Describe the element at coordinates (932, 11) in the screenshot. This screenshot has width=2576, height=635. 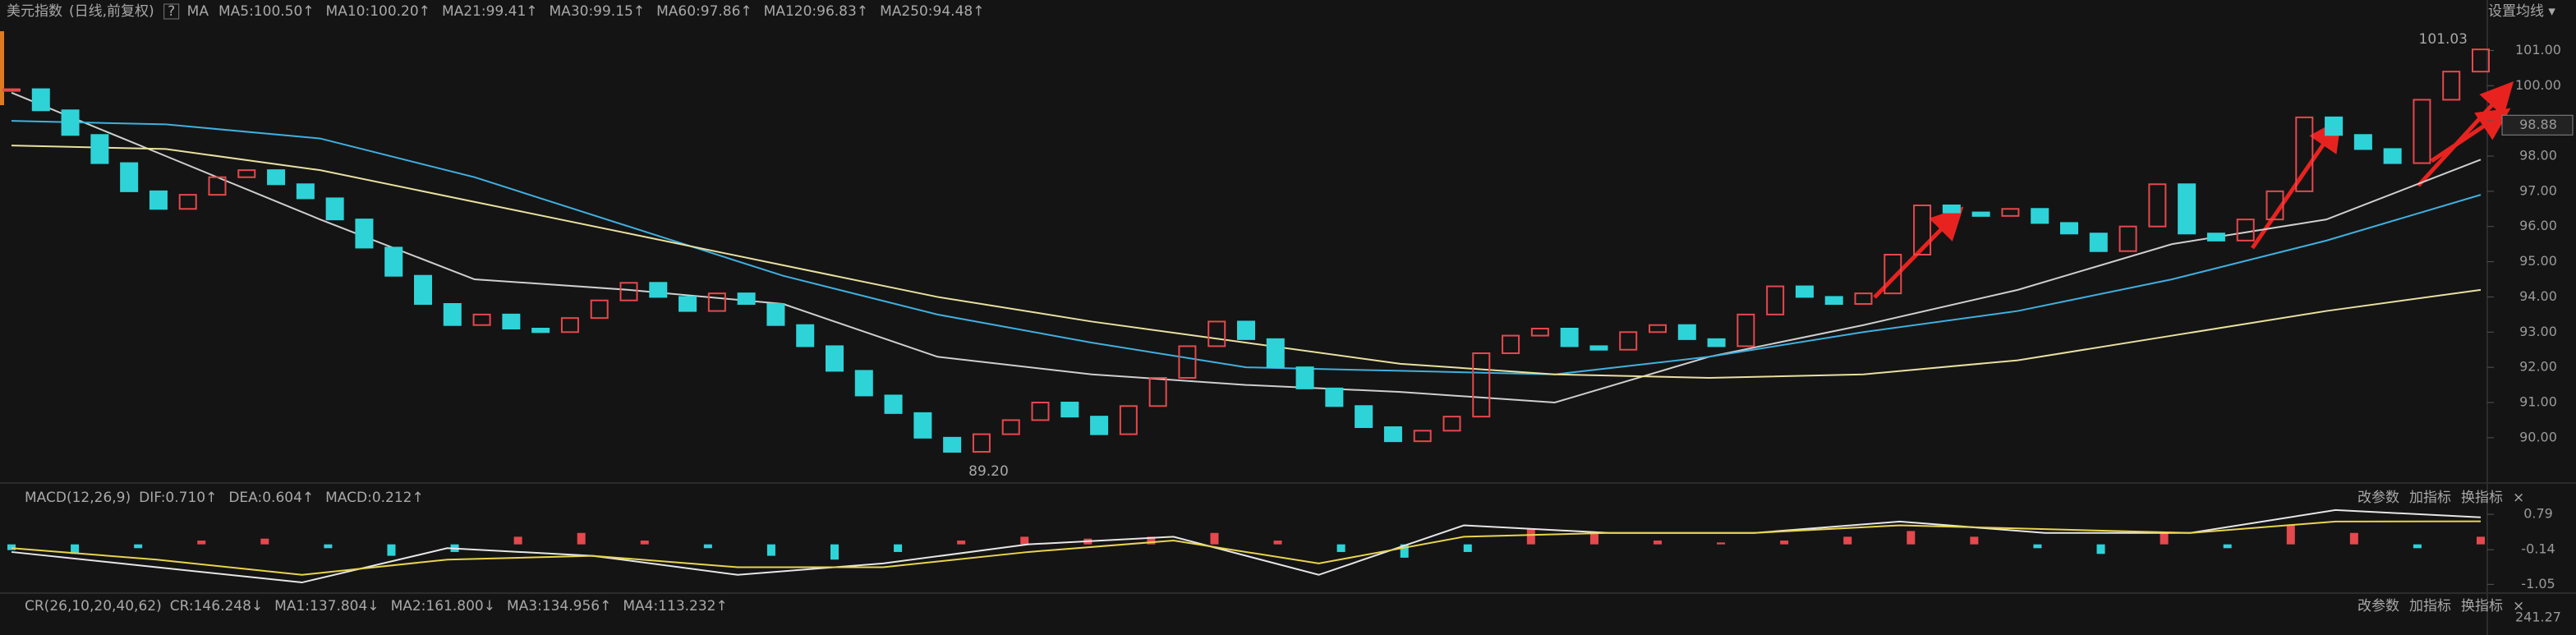
I see `legend-entry: MA250:94.48↑` at that location.